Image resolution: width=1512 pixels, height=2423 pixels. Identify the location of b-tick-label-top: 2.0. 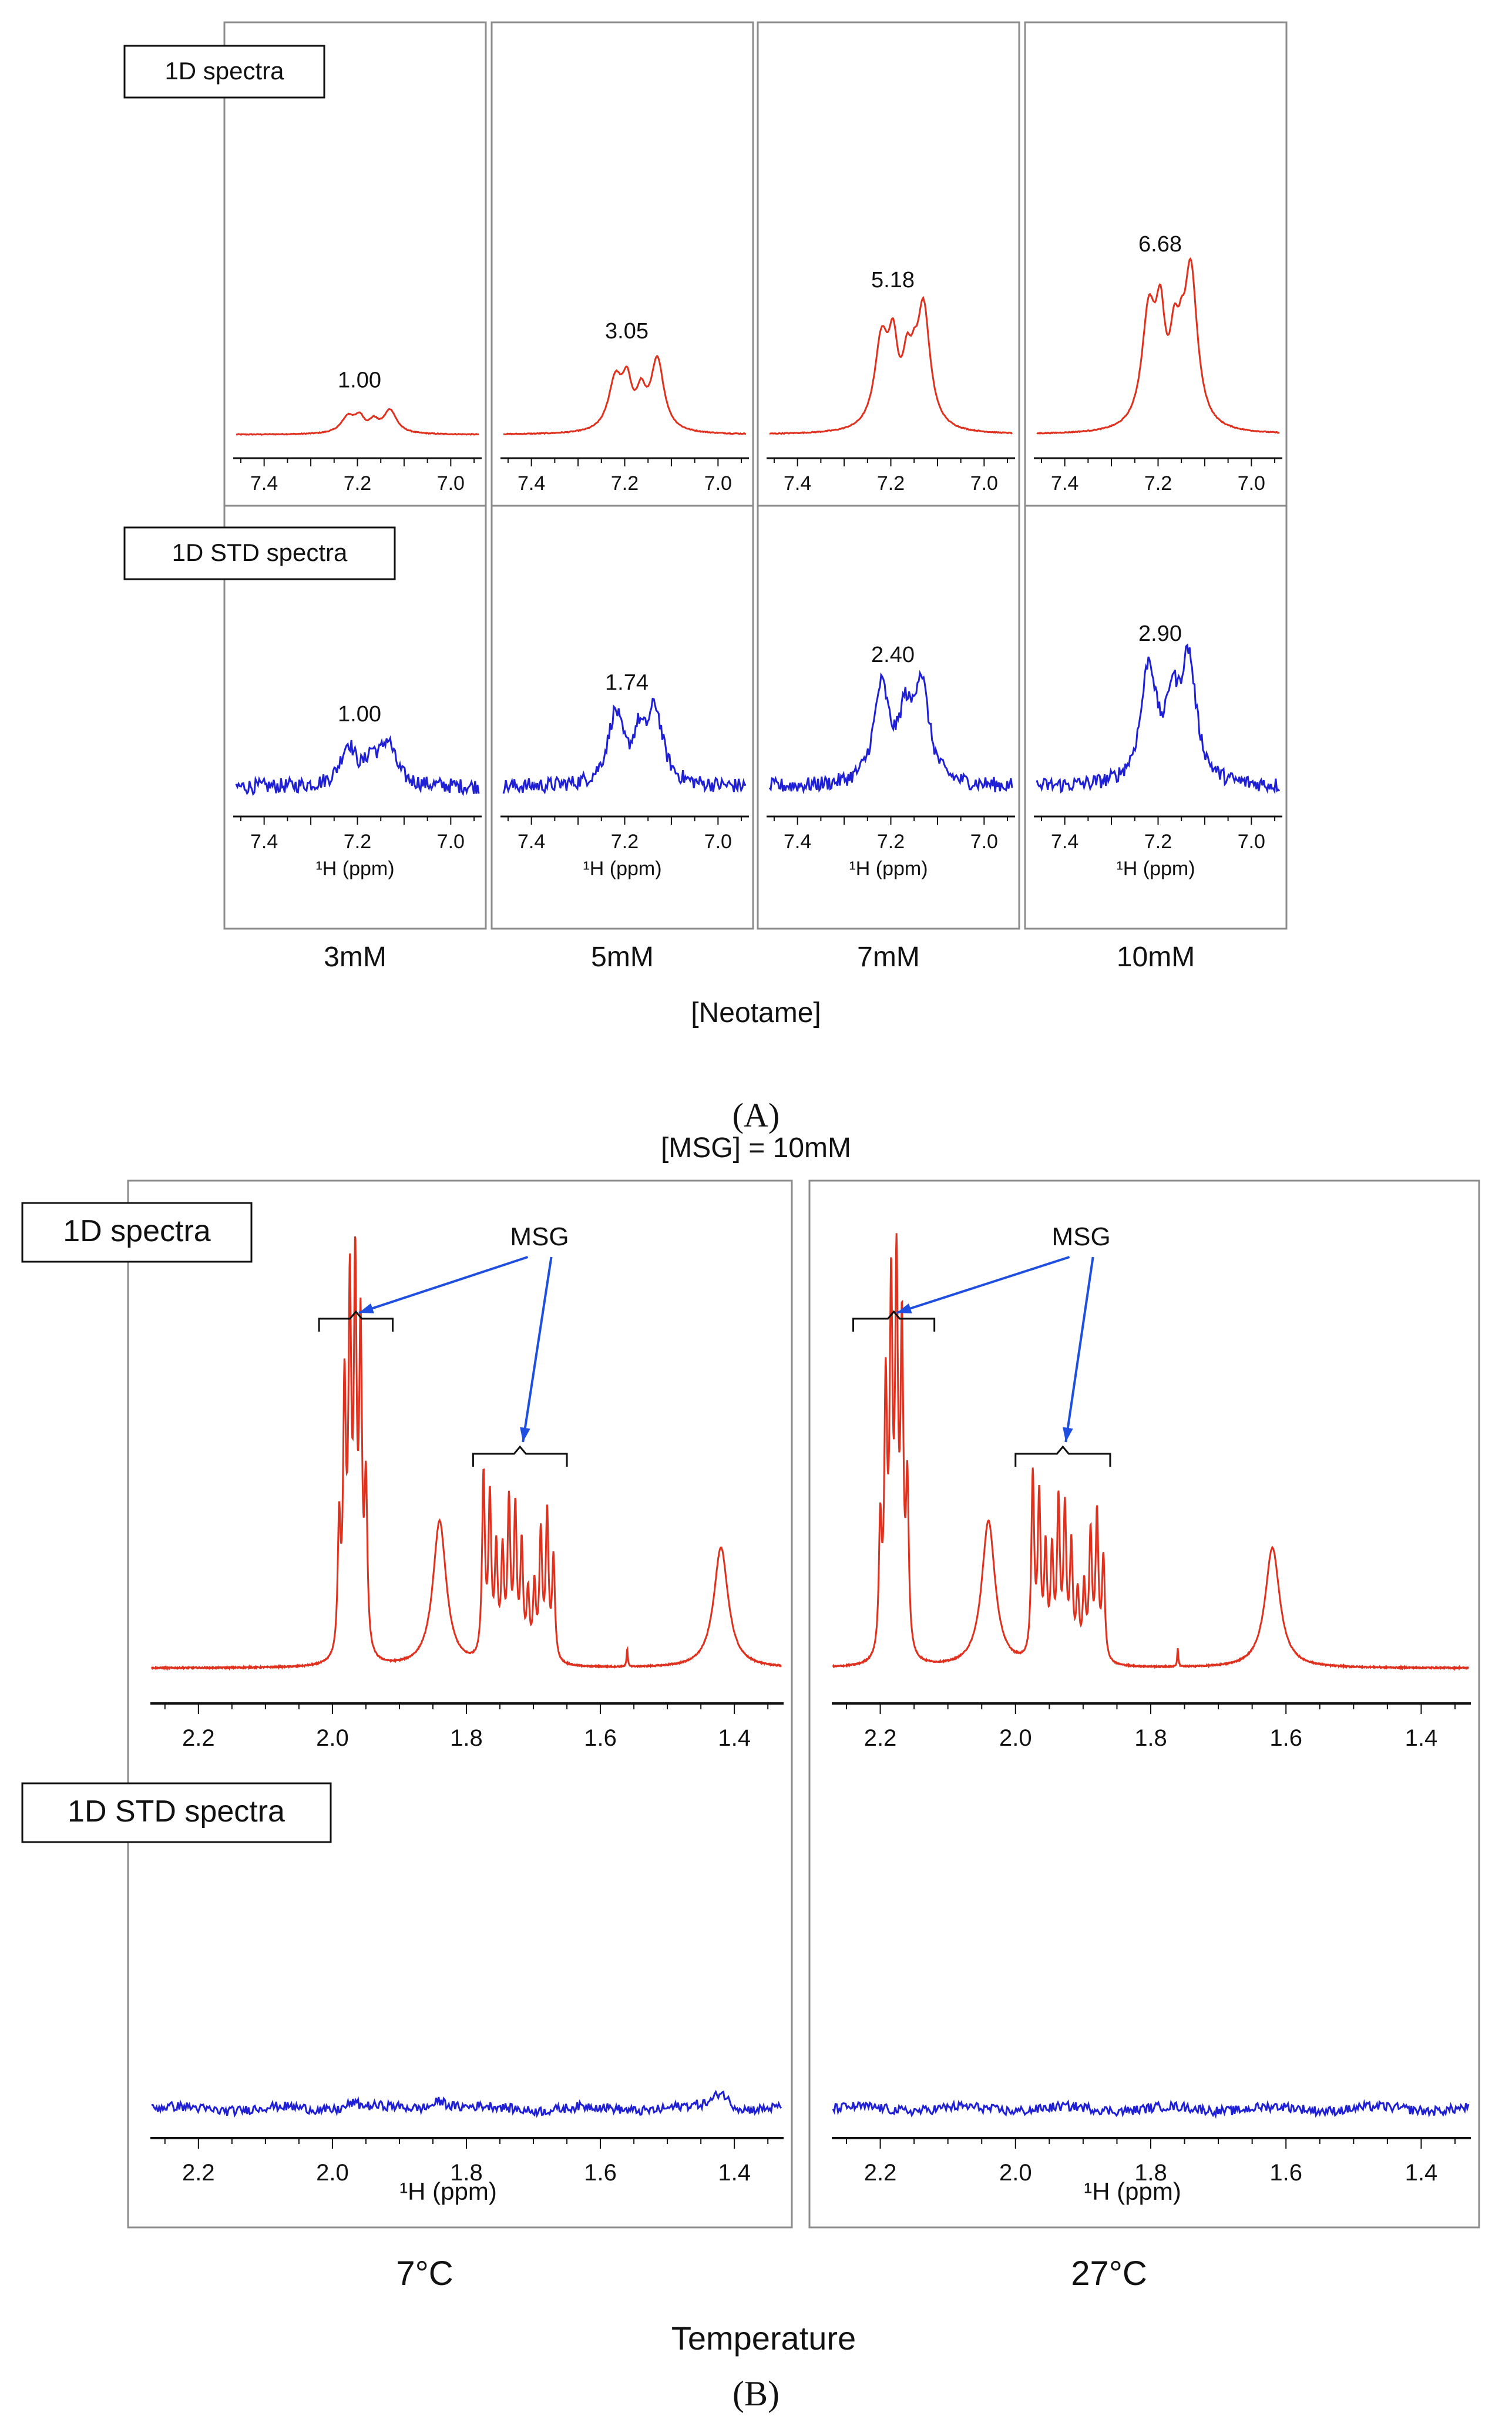
(332, 1738).